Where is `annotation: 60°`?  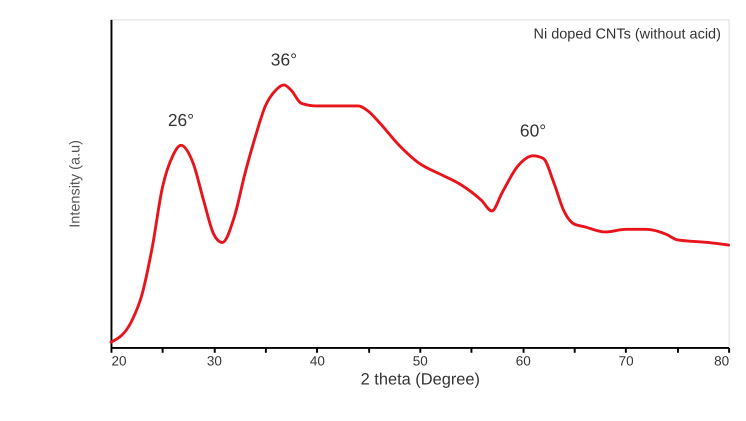
annotation: 60° is located at coordinates (533, 130).